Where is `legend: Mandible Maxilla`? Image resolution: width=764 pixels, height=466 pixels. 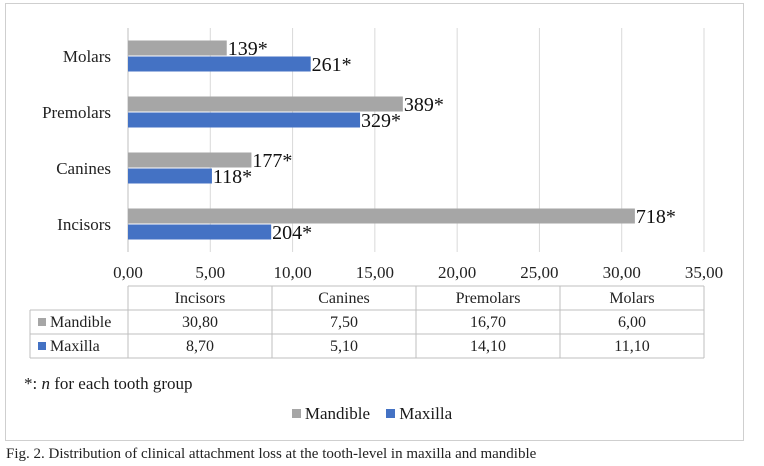 legend: Mandible Maxilla is located at coordinates (372, 414).